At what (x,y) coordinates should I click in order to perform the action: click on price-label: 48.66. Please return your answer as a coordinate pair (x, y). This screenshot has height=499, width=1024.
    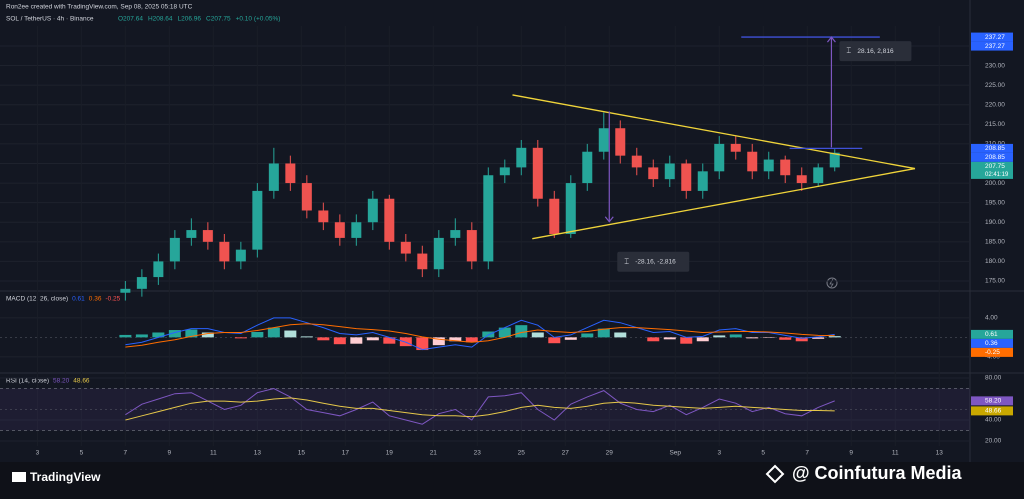
    Looking at the image, I should click on (993, 411).